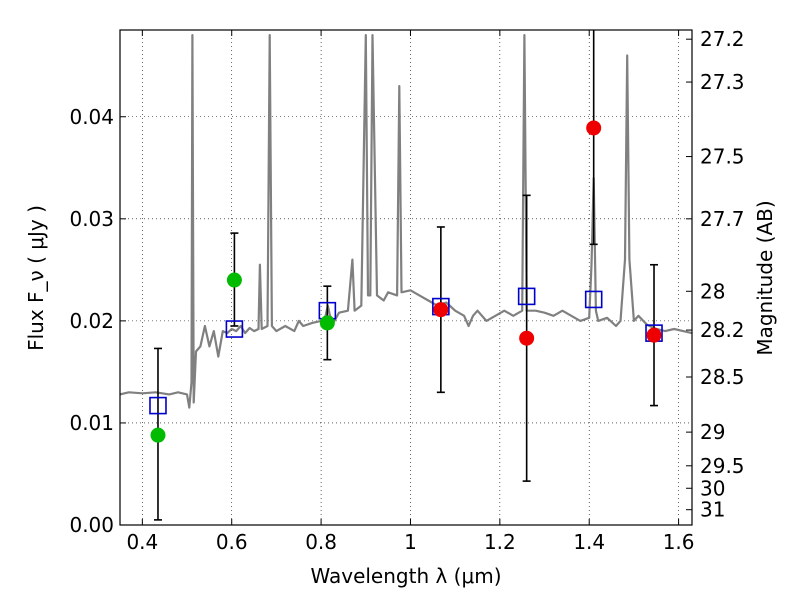 This screenshot has height=600, width=800. What do you see at coordinates (722, 82) in the screenshot?
I see `magnitude-tick-label: 27.3` at bounding box center [722, 82].